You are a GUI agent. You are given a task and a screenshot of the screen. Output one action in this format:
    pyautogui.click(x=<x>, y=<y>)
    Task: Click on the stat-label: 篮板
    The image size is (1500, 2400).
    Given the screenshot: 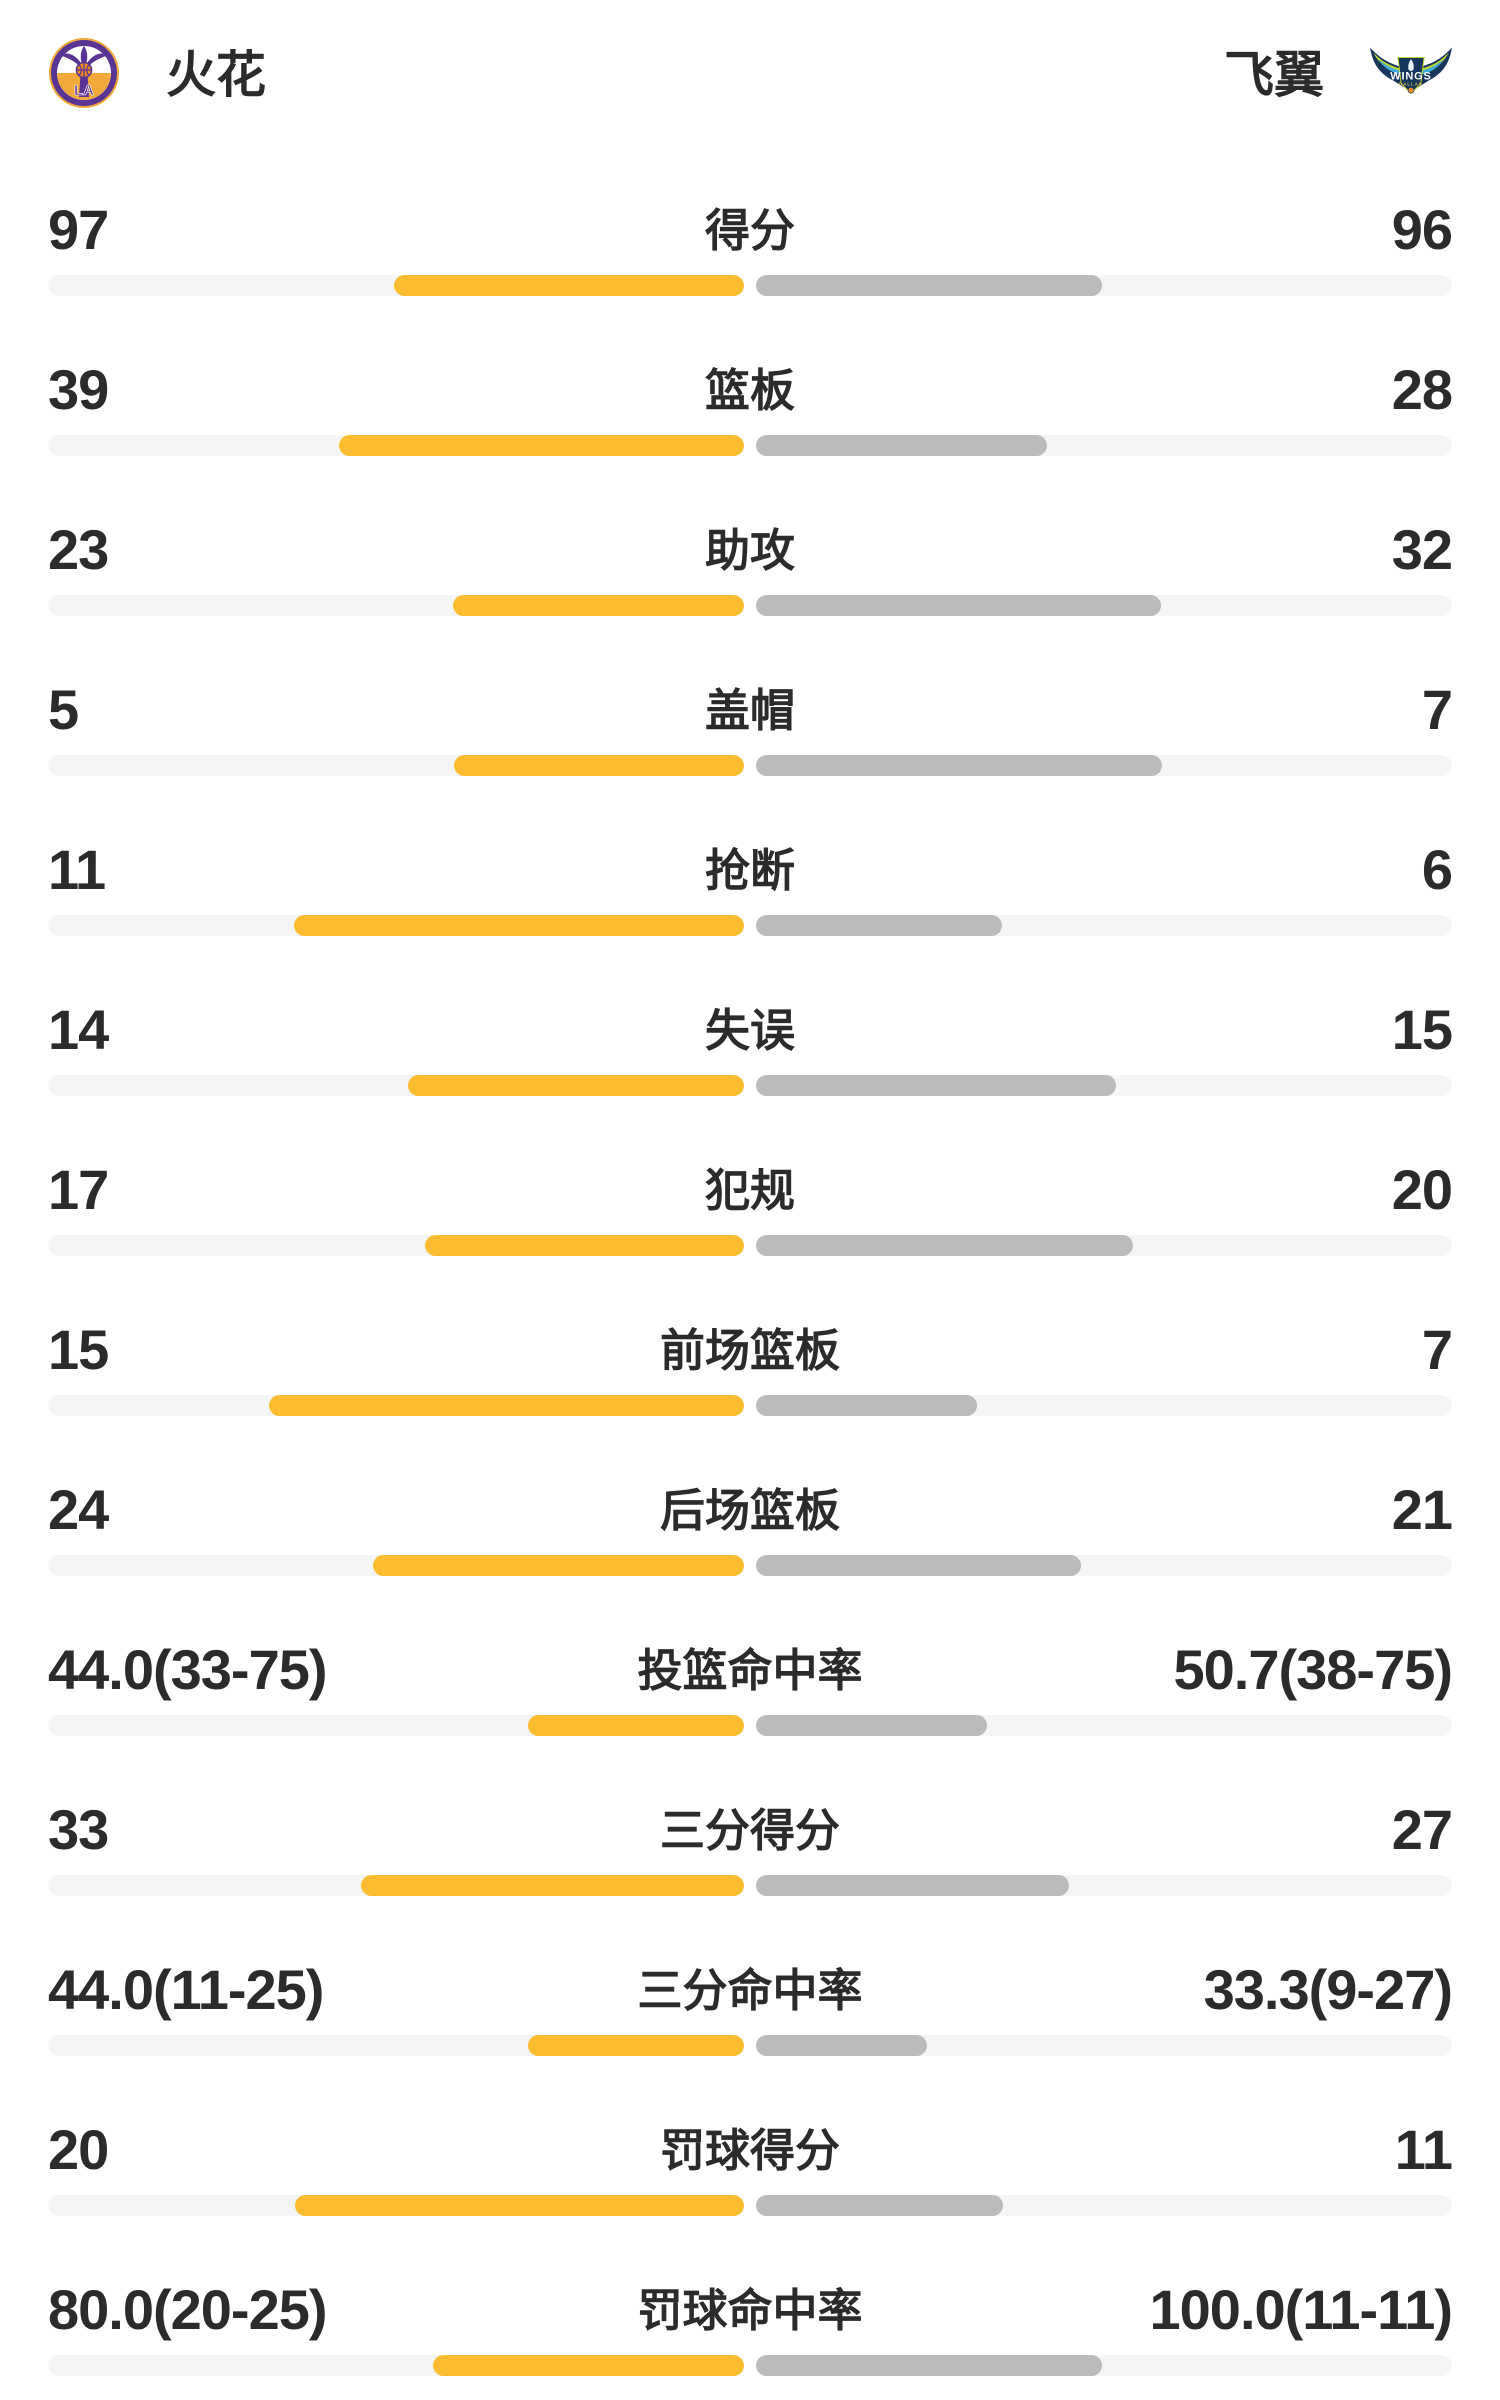 What is the action you would take?
    pyautogui.click(x=750, y=390)
    